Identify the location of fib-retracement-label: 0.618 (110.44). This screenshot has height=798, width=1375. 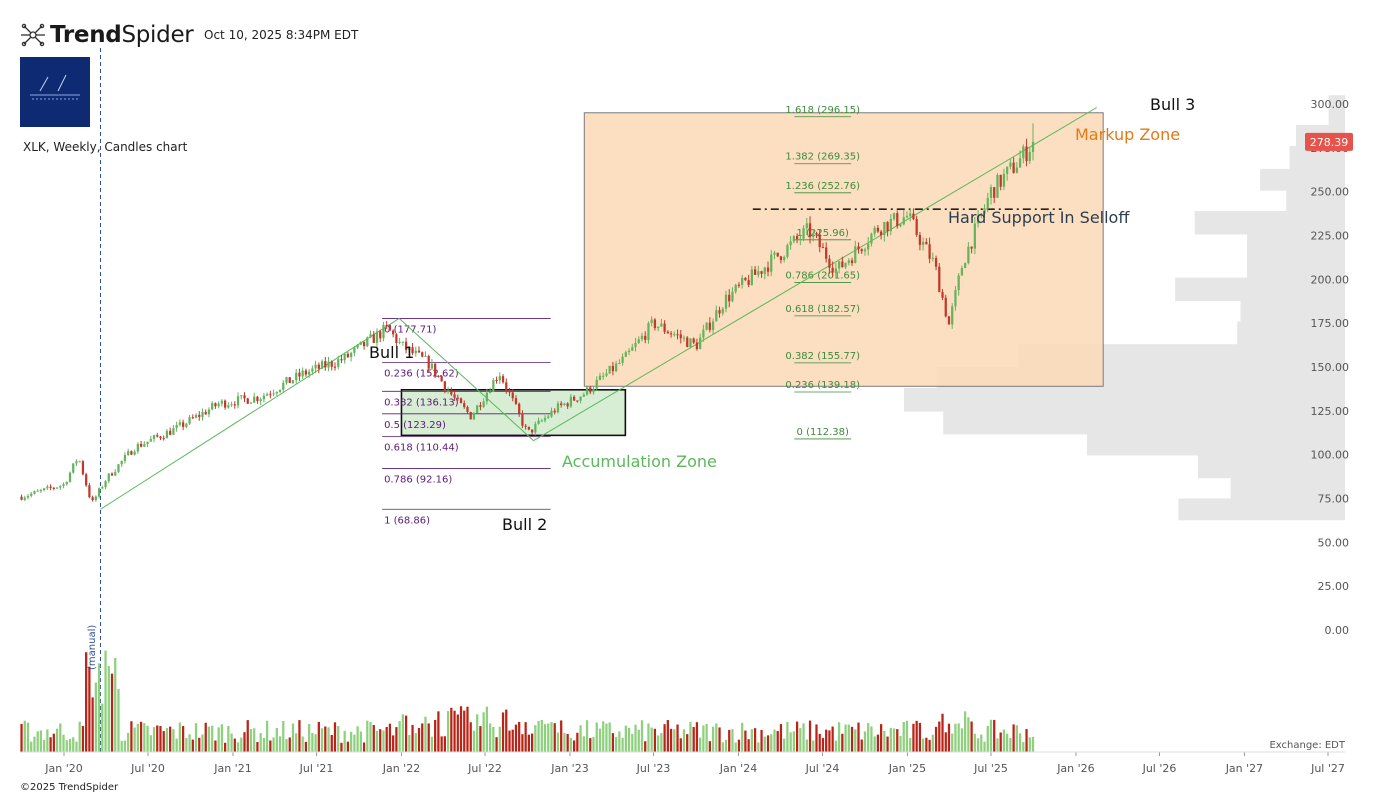
(421, 447).